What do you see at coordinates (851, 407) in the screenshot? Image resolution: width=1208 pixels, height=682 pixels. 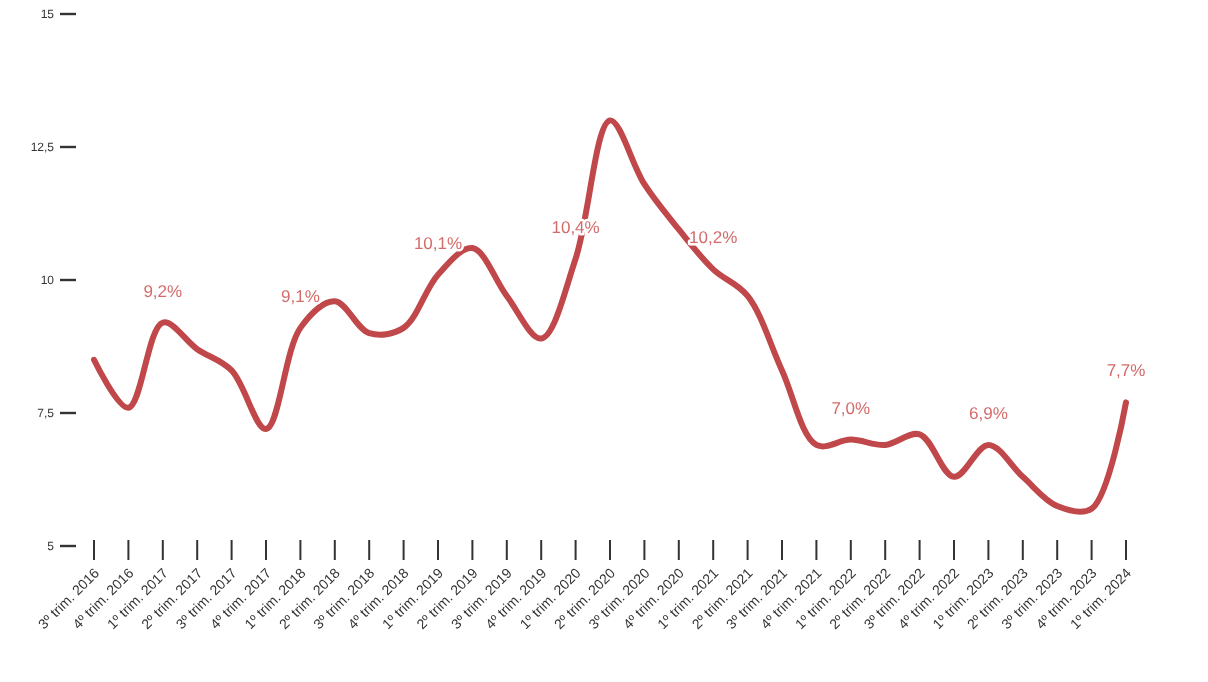 I see `data-label: 7,0%` at bounding box center [851, 407].